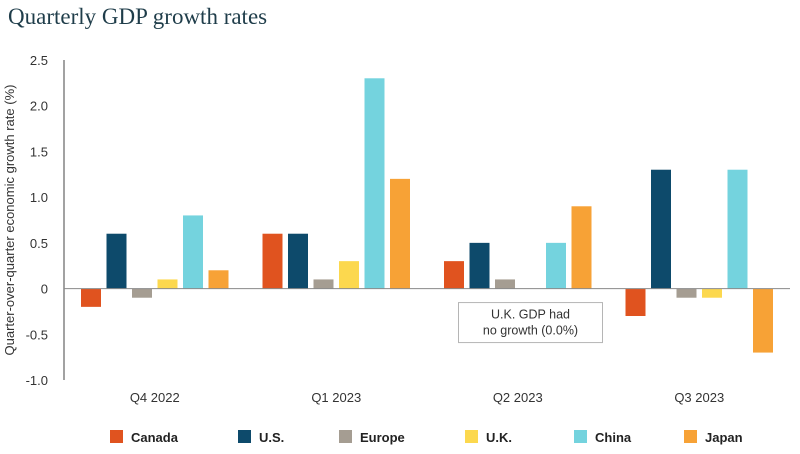 This screenshot has height=454, width=800. Describe the element at coordinates (39, 197) in the screenshot. I see `y-tick-label: 1.0` at that location.